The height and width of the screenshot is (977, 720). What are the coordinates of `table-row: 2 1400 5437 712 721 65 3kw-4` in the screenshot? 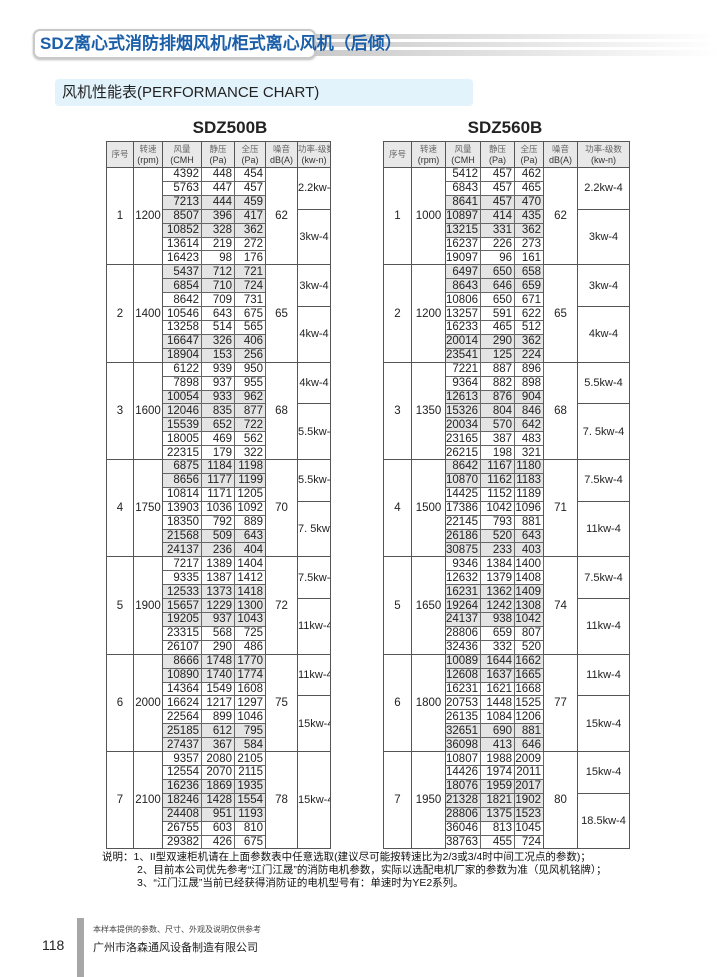 It's located at (218, 313).